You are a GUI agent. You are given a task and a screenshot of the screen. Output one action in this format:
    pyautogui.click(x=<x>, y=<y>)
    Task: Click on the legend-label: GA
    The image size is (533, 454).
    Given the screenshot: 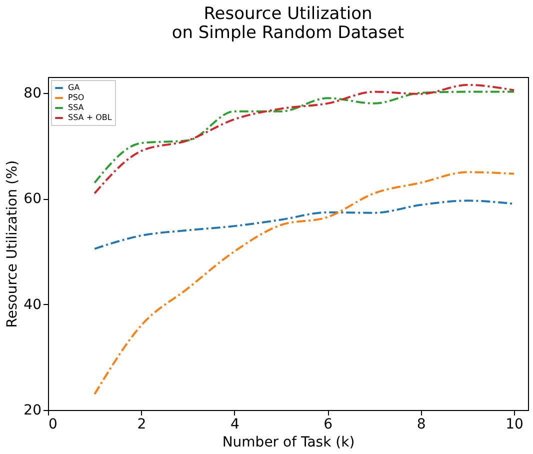 What is the action you would take?
    pyautogui.click(x=74, y=87)
    